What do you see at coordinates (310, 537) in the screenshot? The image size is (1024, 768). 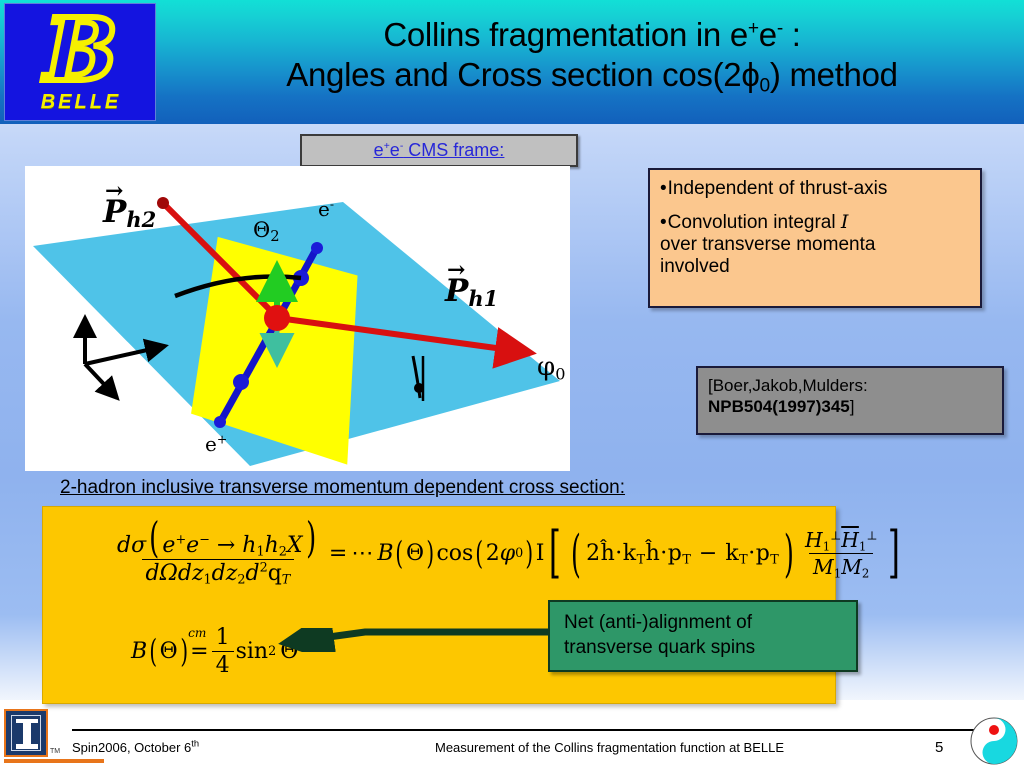 I see `close-paren-1: )` at bounding box center [310, 537].